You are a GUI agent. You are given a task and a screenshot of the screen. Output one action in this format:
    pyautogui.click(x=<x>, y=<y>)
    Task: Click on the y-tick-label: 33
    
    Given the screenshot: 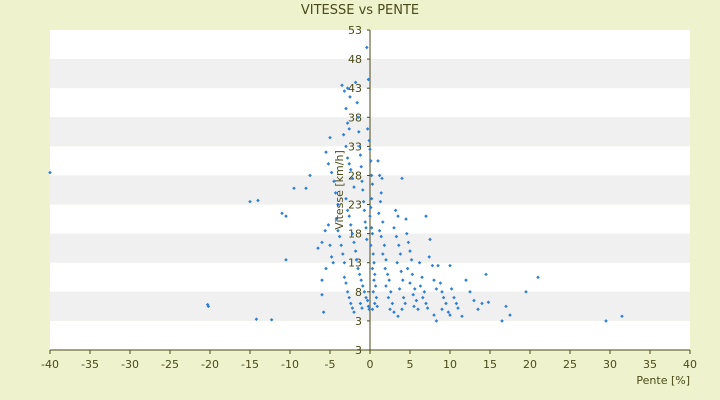 What is the action you would take?
    pyautogui.click(x=355, y=146)
    